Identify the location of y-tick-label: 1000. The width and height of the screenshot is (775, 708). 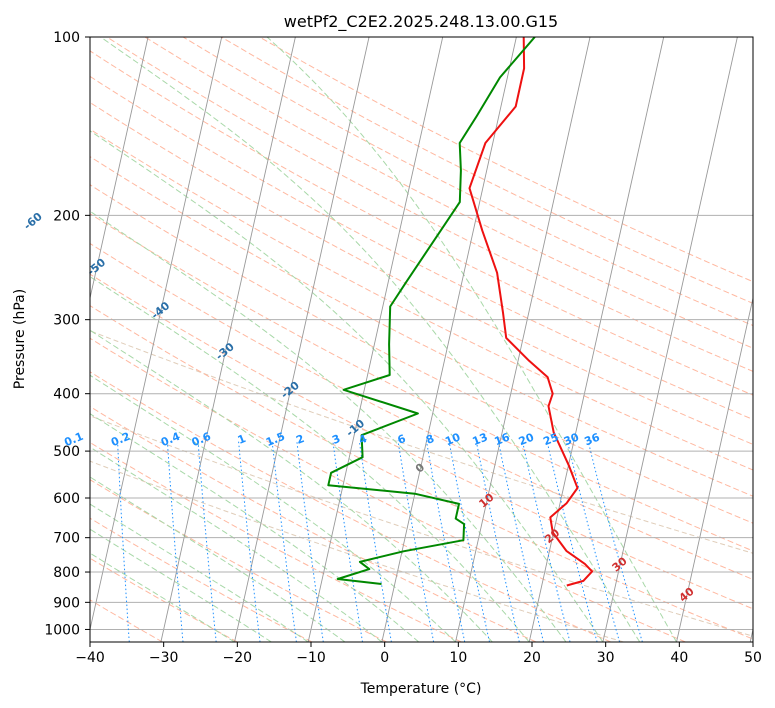
(62, 630).